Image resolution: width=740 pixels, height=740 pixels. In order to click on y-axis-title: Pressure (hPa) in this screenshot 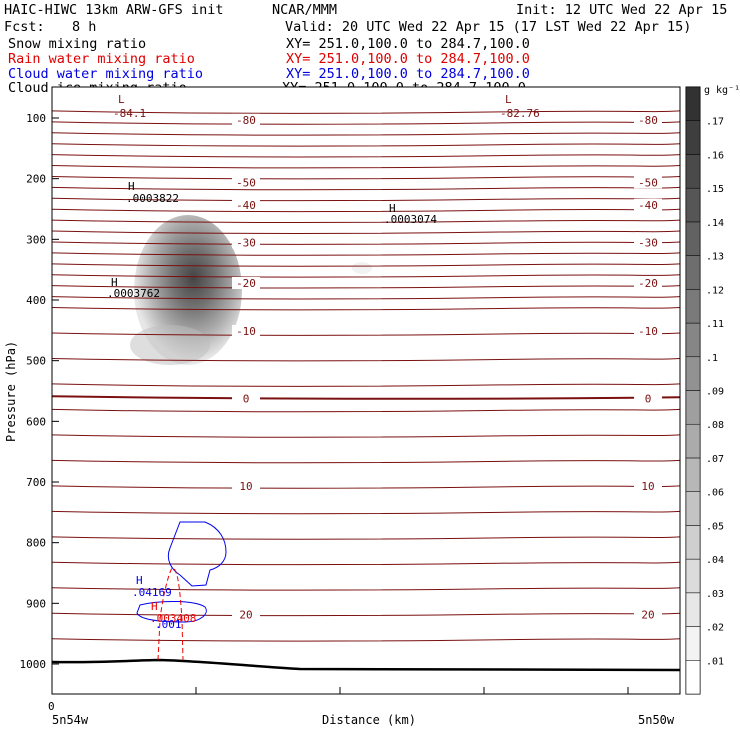, I will do `click(11, 391)`.